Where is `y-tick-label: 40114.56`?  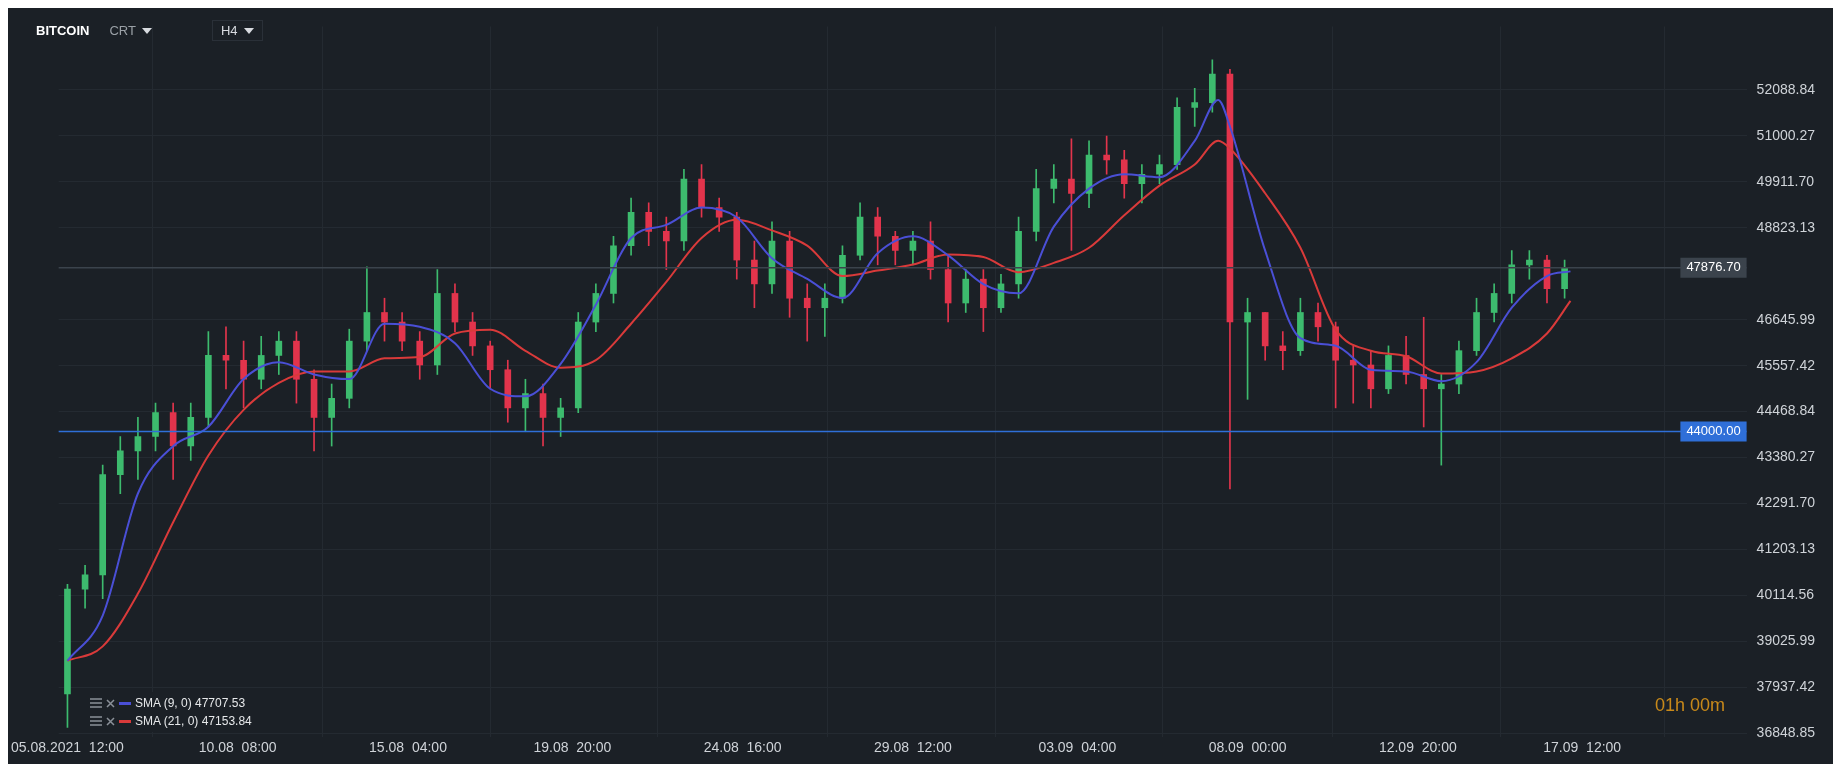 y-tick-label: 40114.56 is located at coordinates (1785, 594).